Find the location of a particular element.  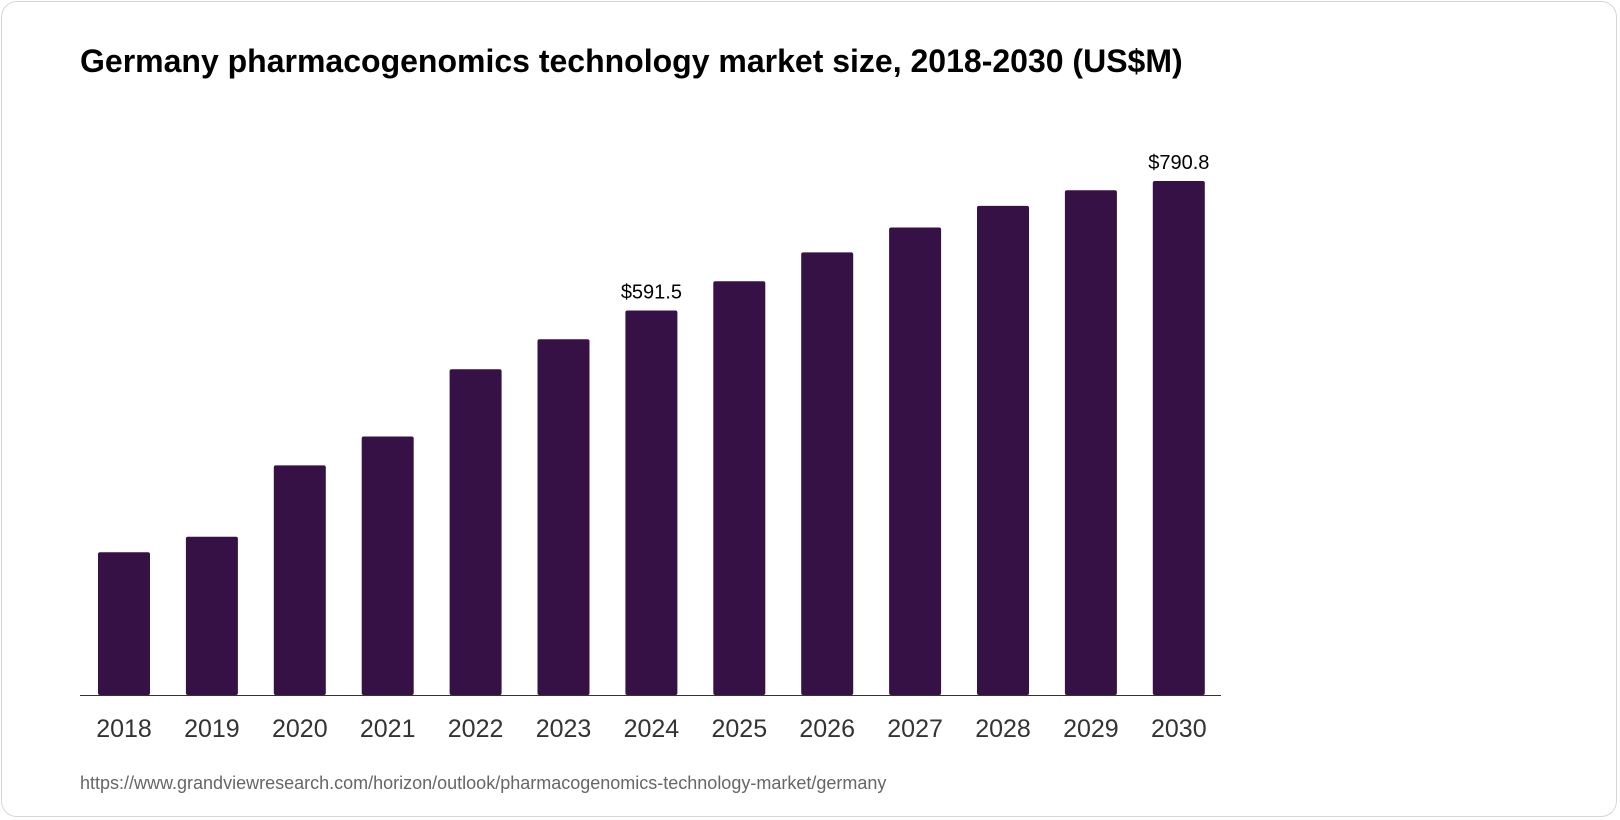

bar-2024 is located at coordinates (651, 502).